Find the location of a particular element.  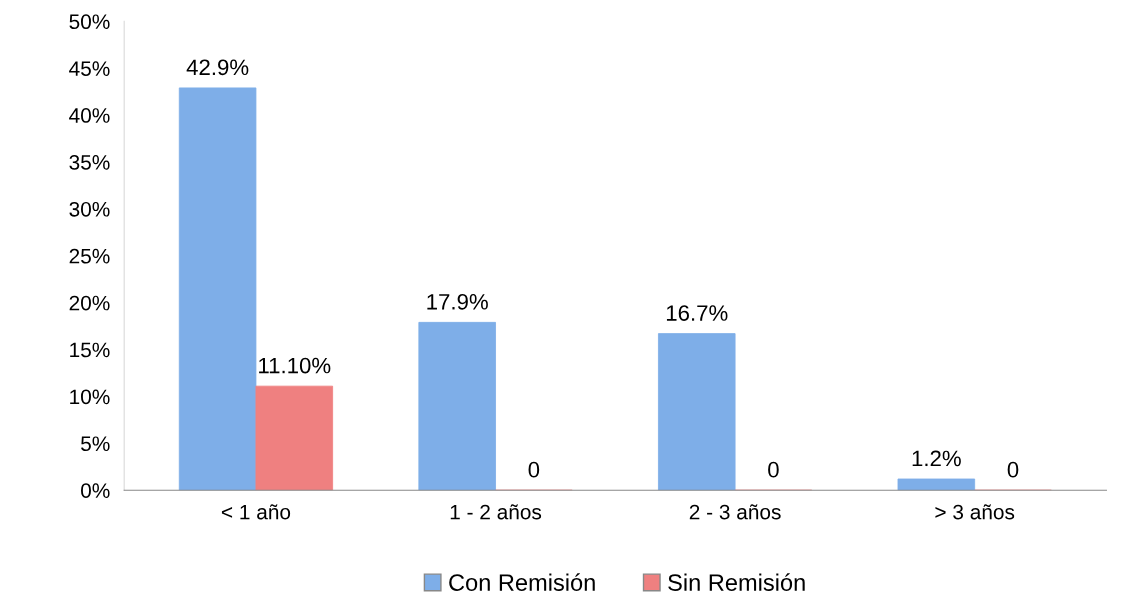

y-tick-label: 15% is located at coordinates (90, 350).